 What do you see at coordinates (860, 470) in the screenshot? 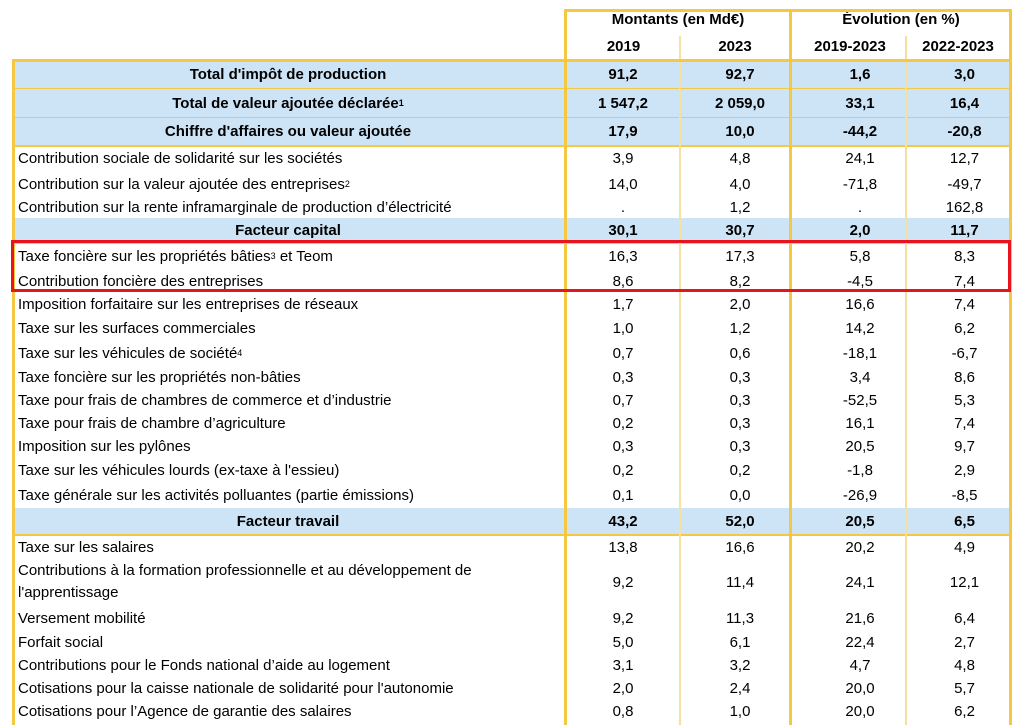
I see `value-cell: -1,8` at bounding box center [860, 470].